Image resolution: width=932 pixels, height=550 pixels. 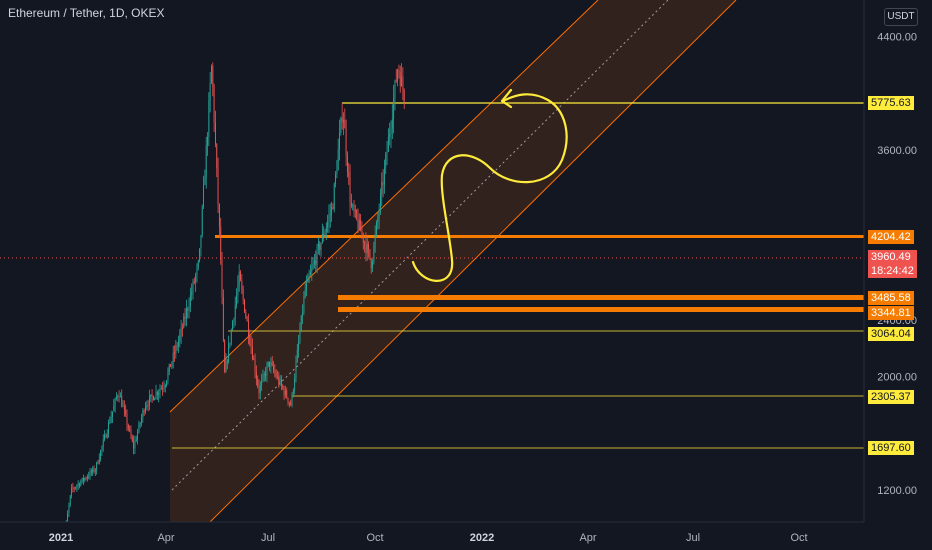 I want to click on currency-button: USDT, so click(x=901, y=17).